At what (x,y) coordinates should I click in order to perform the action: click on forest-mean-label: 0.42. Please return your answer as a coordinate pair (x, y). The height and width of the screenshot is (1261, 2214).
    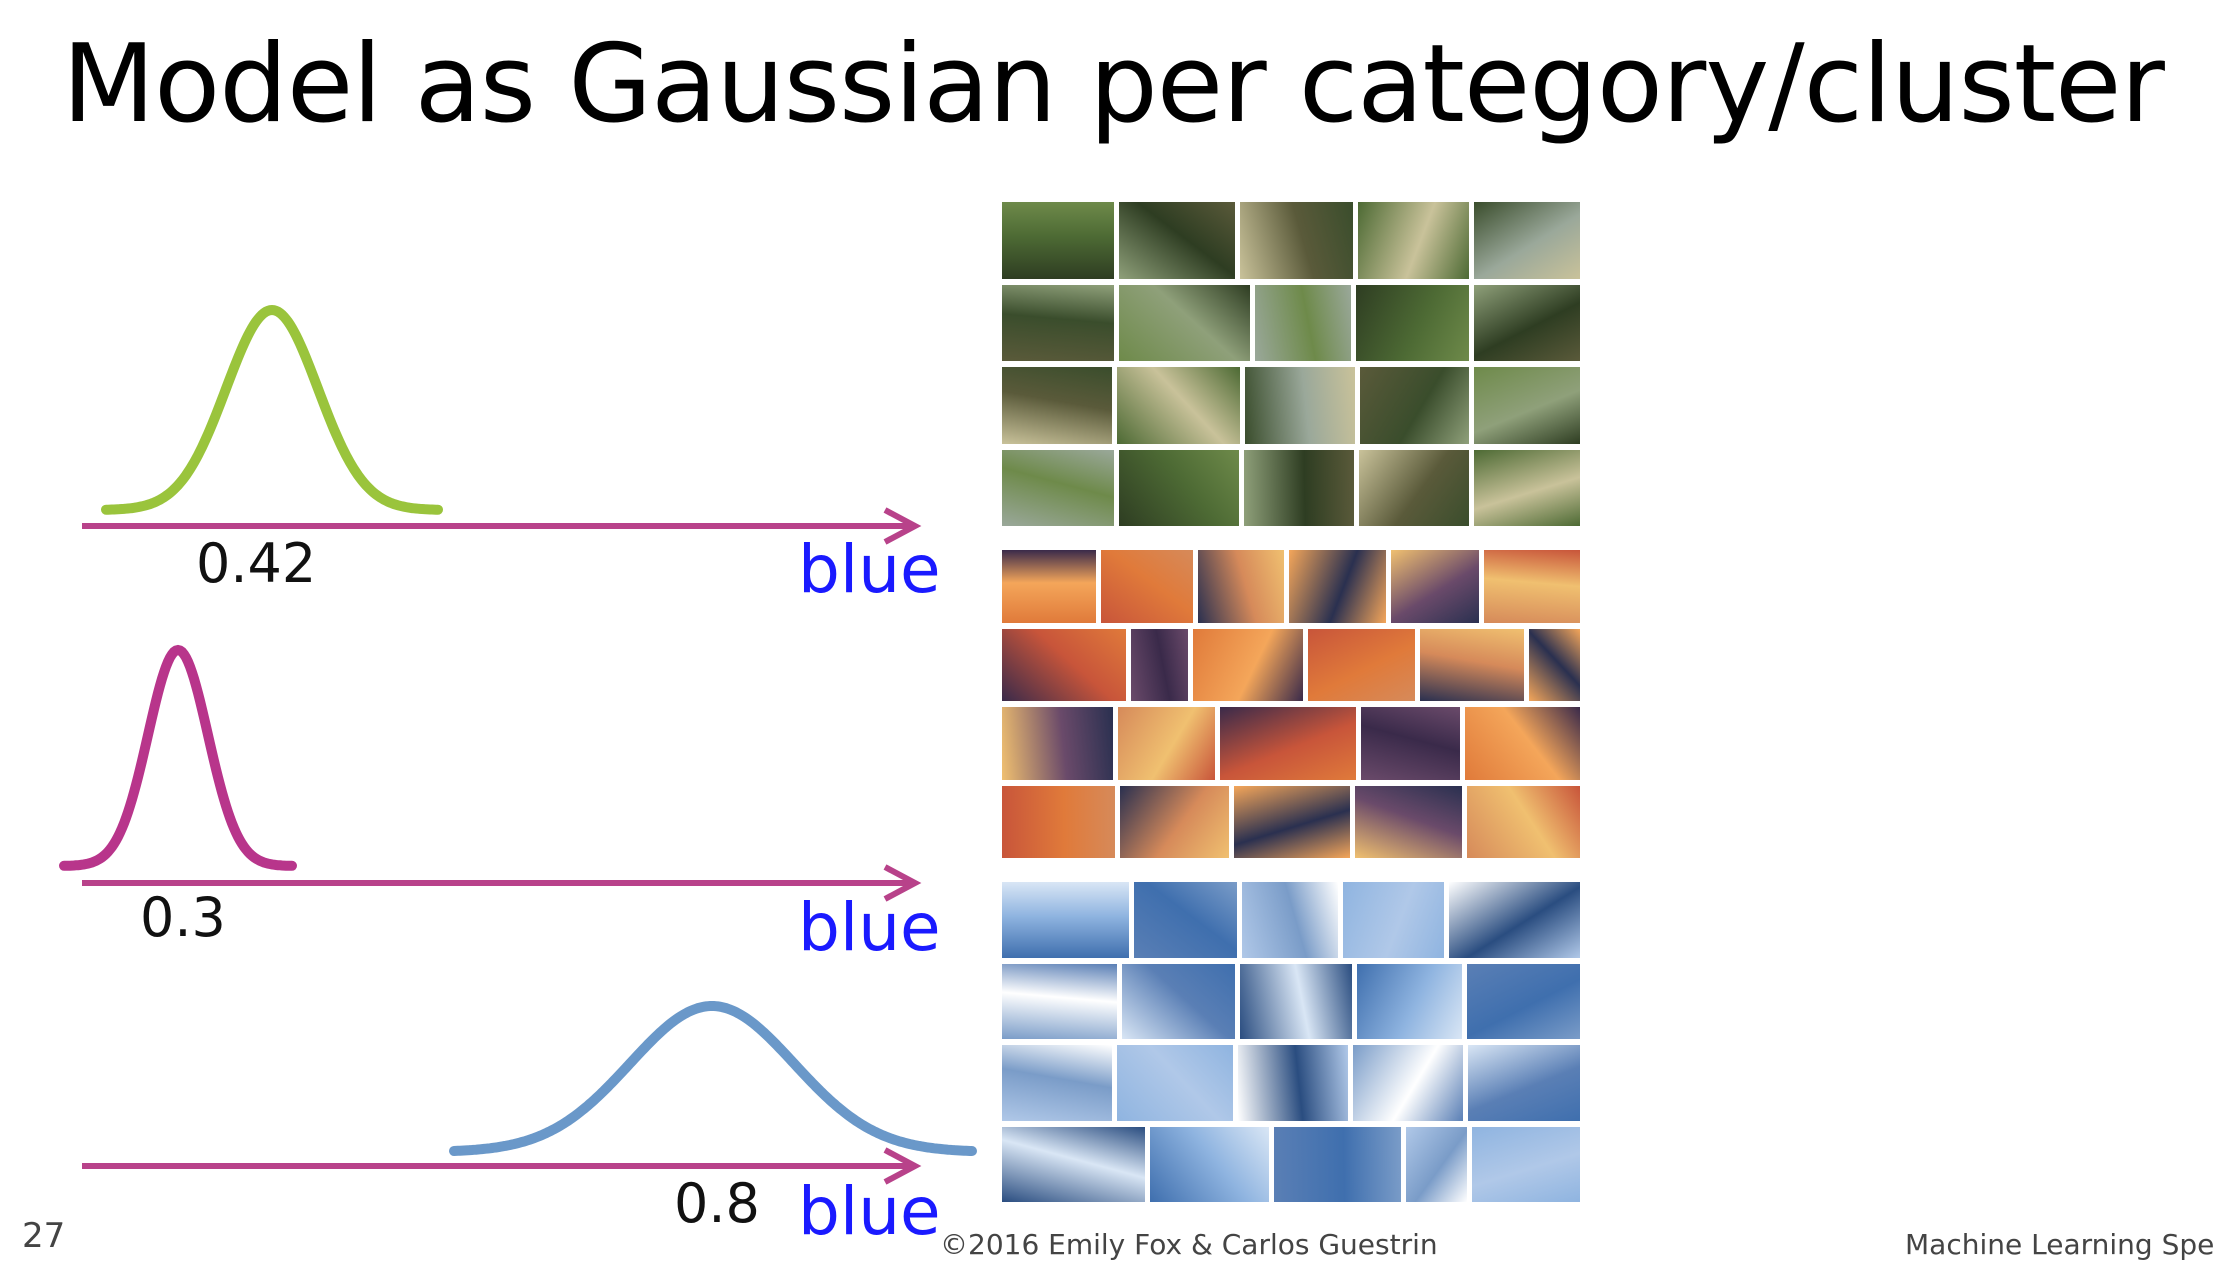
    Looking at the image, I should click on (256, 563).